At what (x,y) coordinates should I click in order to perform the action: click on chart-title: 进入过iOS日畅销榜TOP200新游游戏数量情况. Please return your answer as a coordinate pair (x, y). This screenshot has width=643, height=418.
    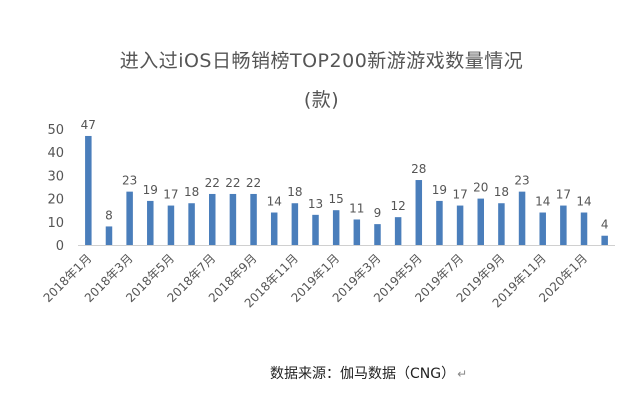
    Looking at the image, I should click on (321, 61).